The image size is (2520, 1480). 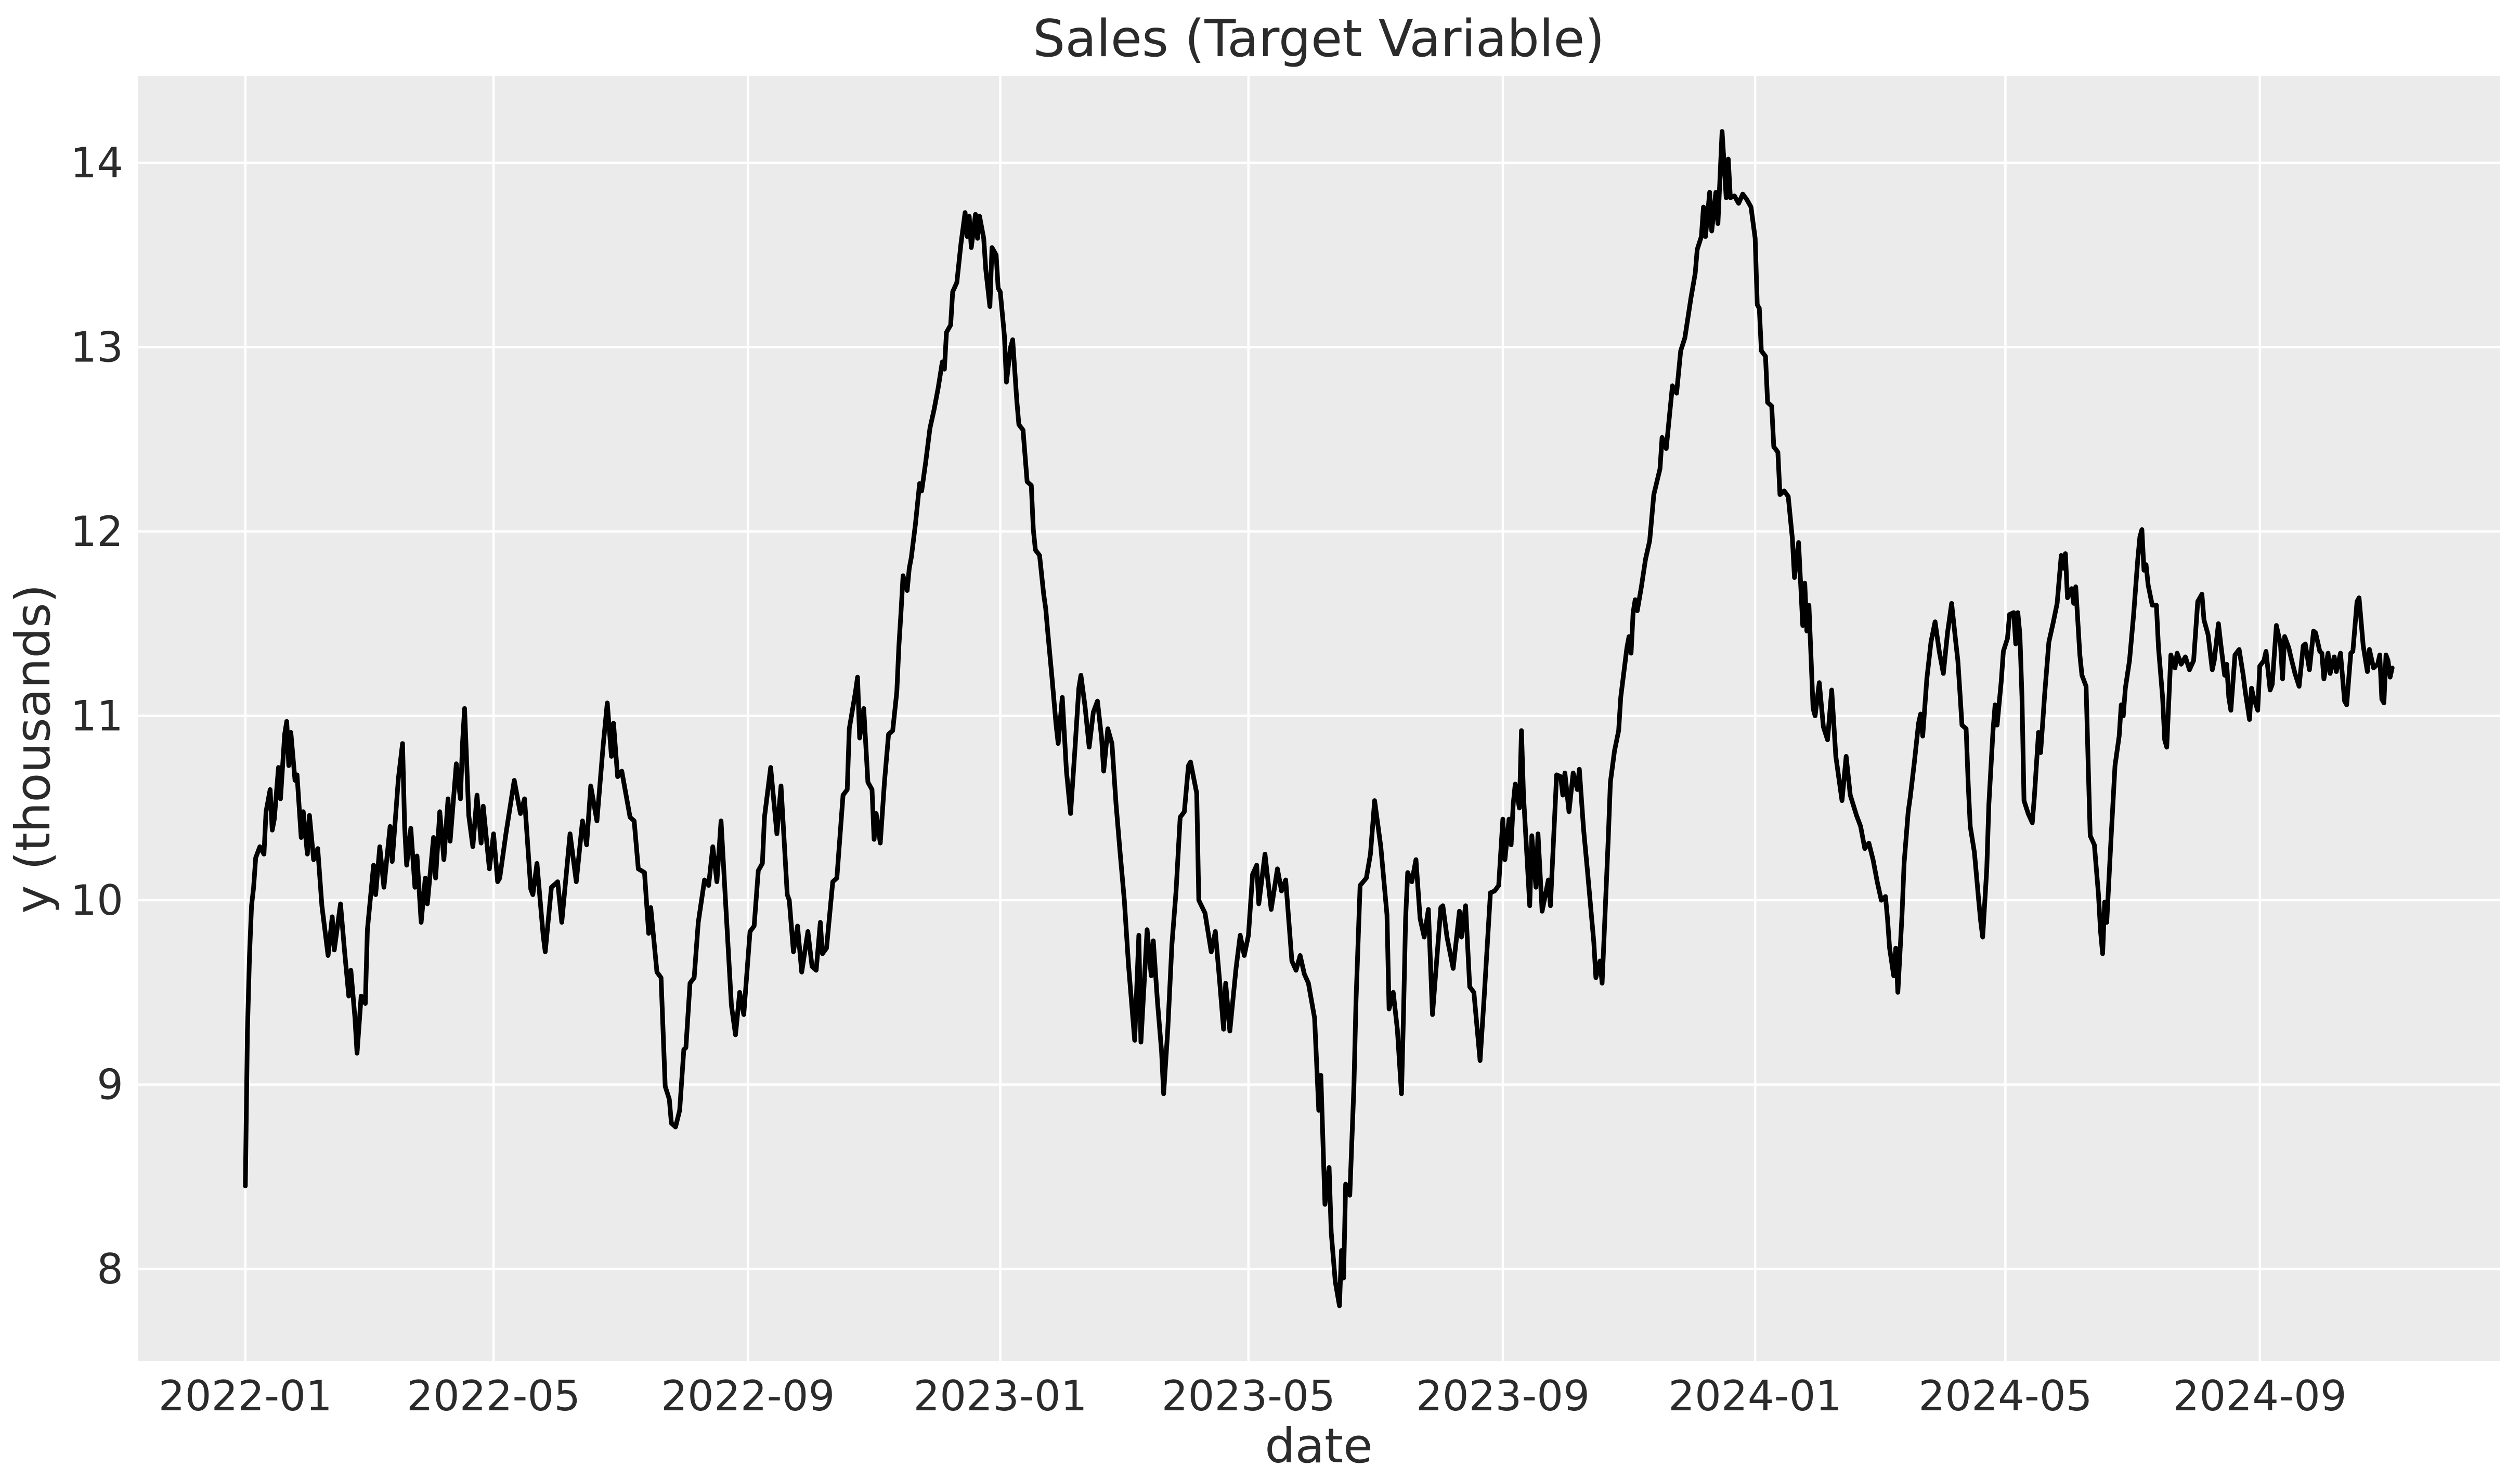 What do you see at coordinates (1318, 1446) in the screenshot?
I see `x-axis-label: date` at bounding box center [1318, 1446].